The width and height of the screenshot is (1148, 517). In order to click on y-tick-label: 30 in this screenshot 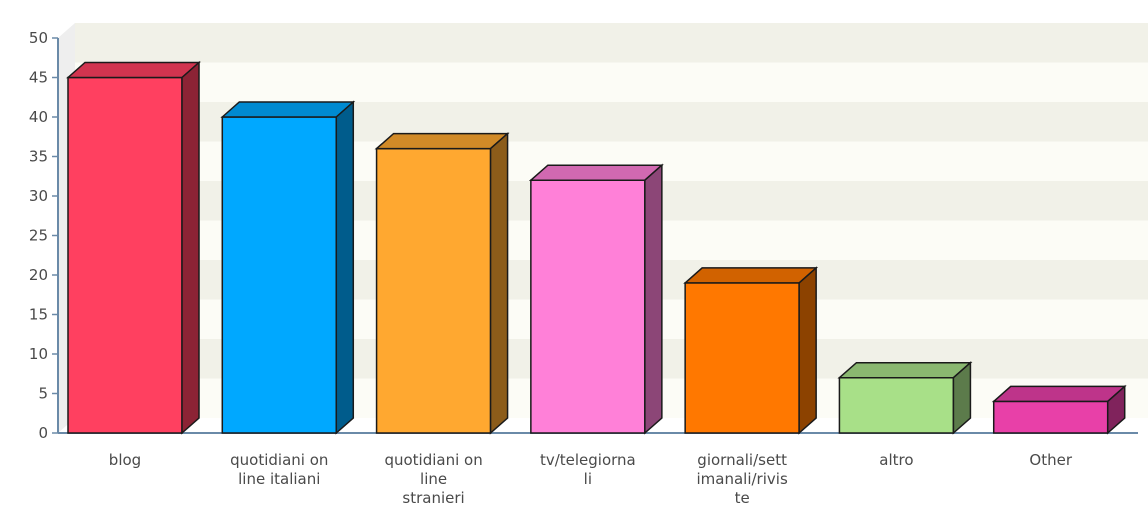, I will do `click(38, 196)`.